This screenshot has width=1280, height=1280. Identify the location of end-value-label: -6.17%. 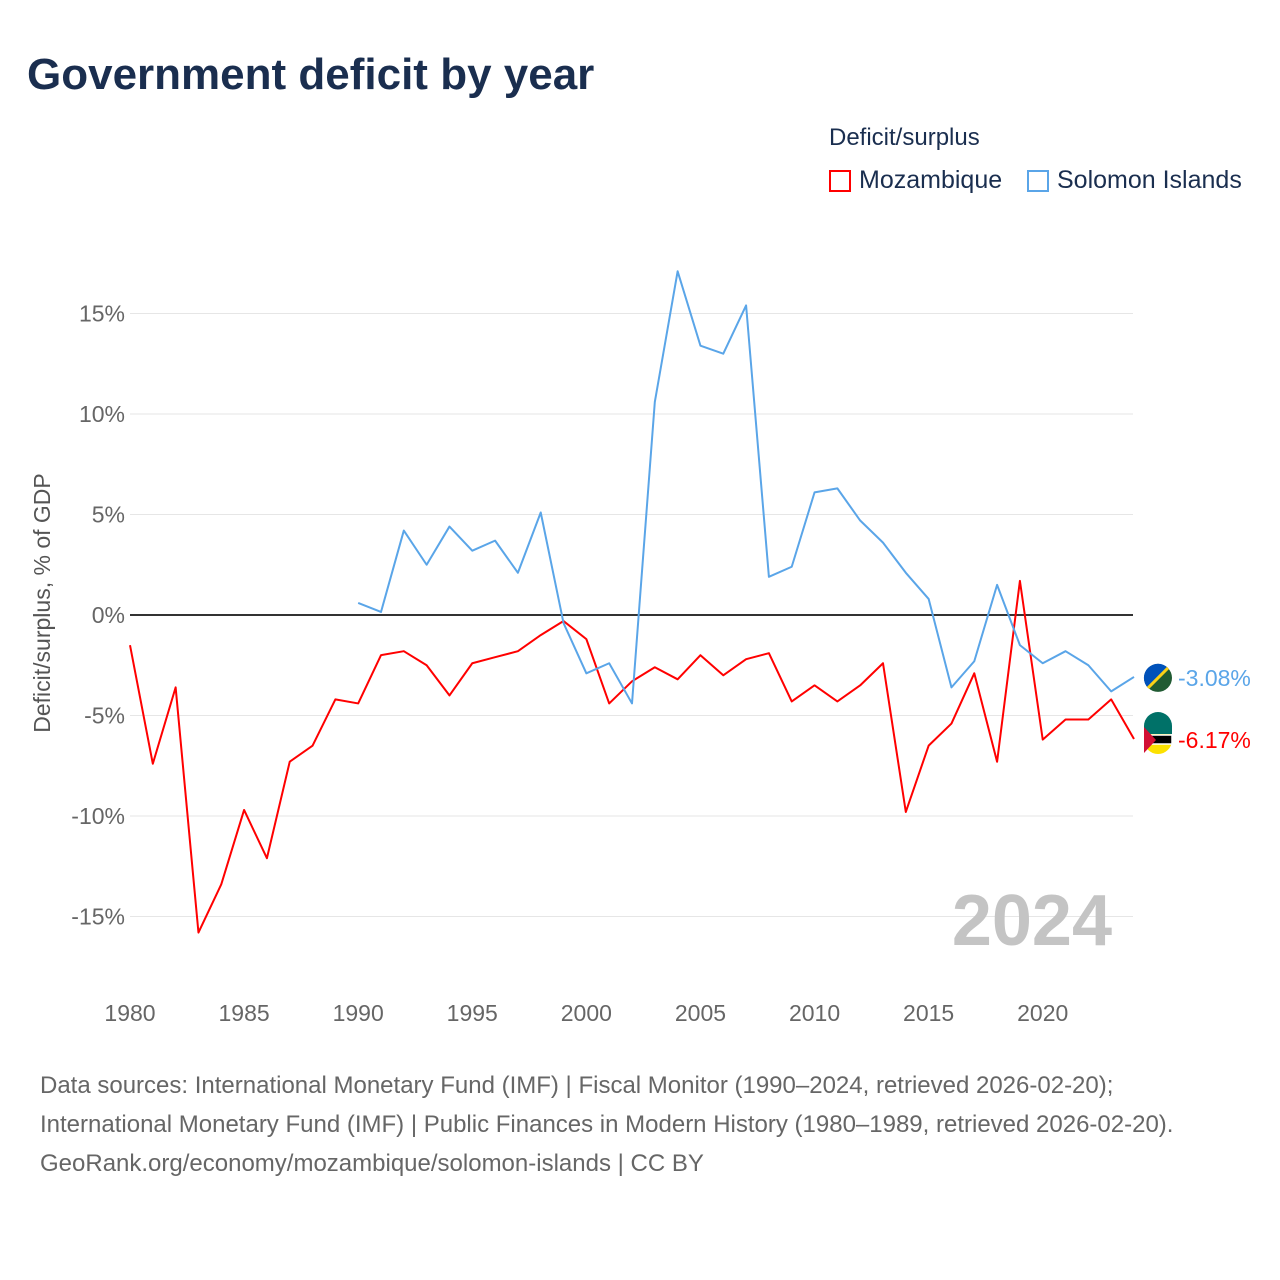
(1214, 740).